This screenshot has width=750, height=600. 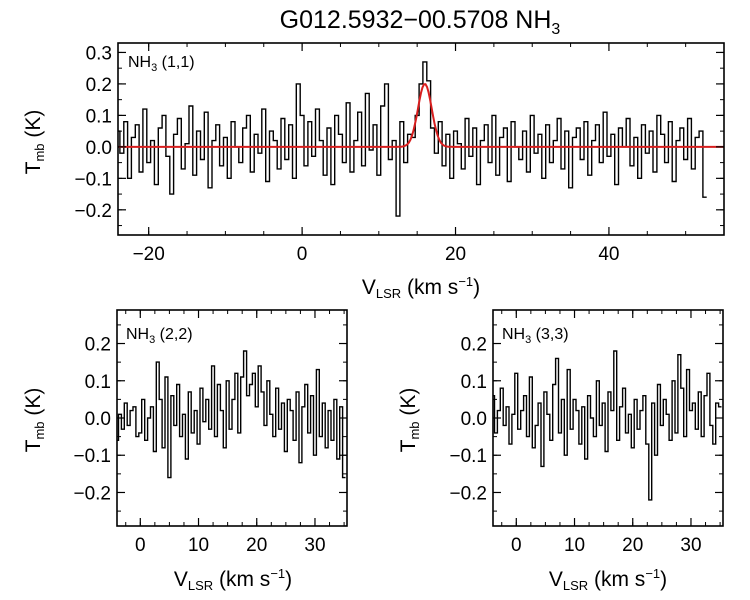 I want to click on fit-line, so click(x=421, y=115).